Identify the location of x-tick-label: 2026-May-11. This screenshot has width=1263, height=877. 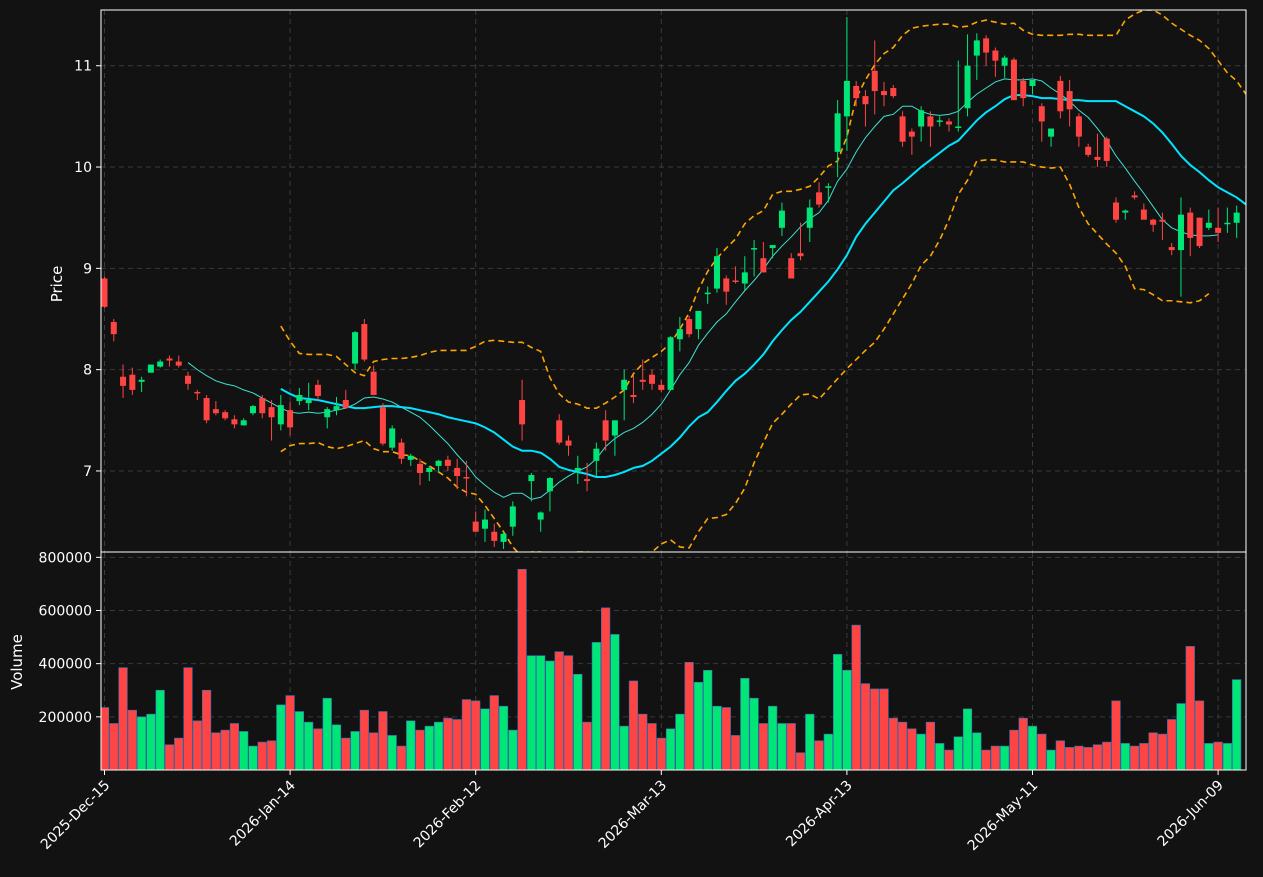
(1003, 816).